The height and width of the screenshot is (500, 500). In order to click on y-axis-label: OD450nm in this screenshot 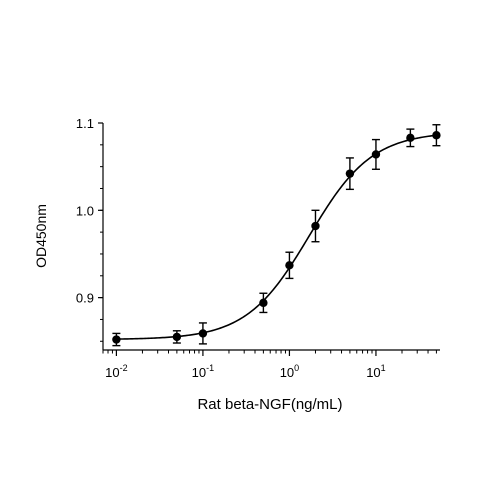, I will do `click(41, 236)`.